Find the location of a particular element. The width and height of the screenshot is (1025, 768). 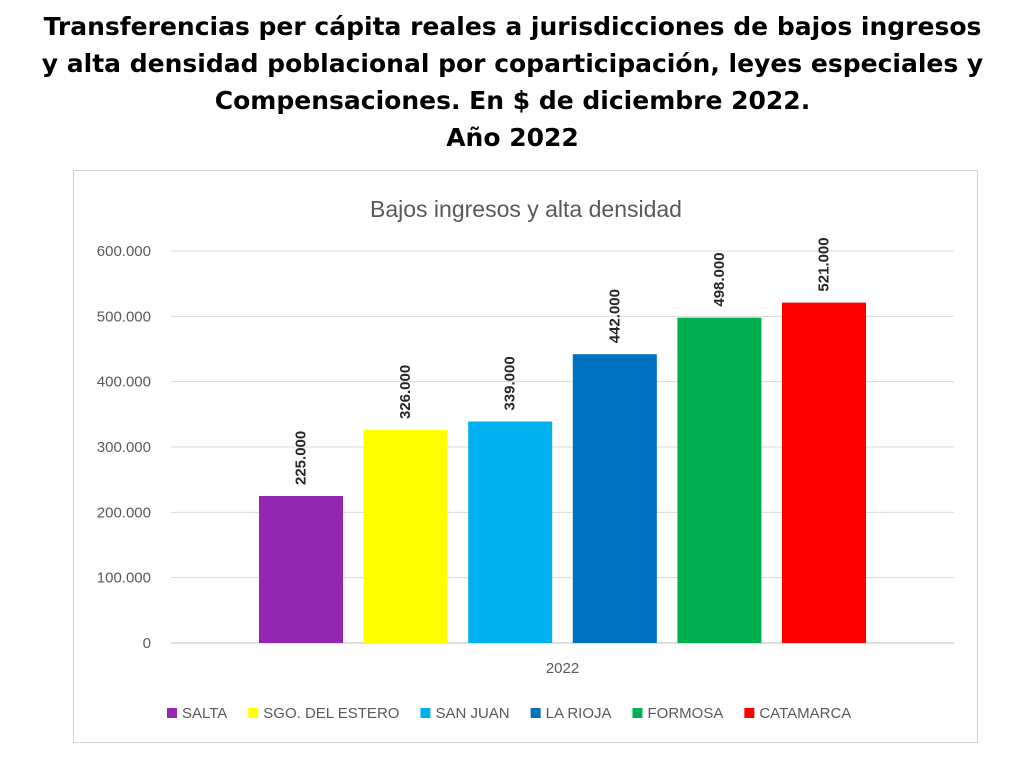

legend-label: CATAMARCA is located at coordinates (805, 713).